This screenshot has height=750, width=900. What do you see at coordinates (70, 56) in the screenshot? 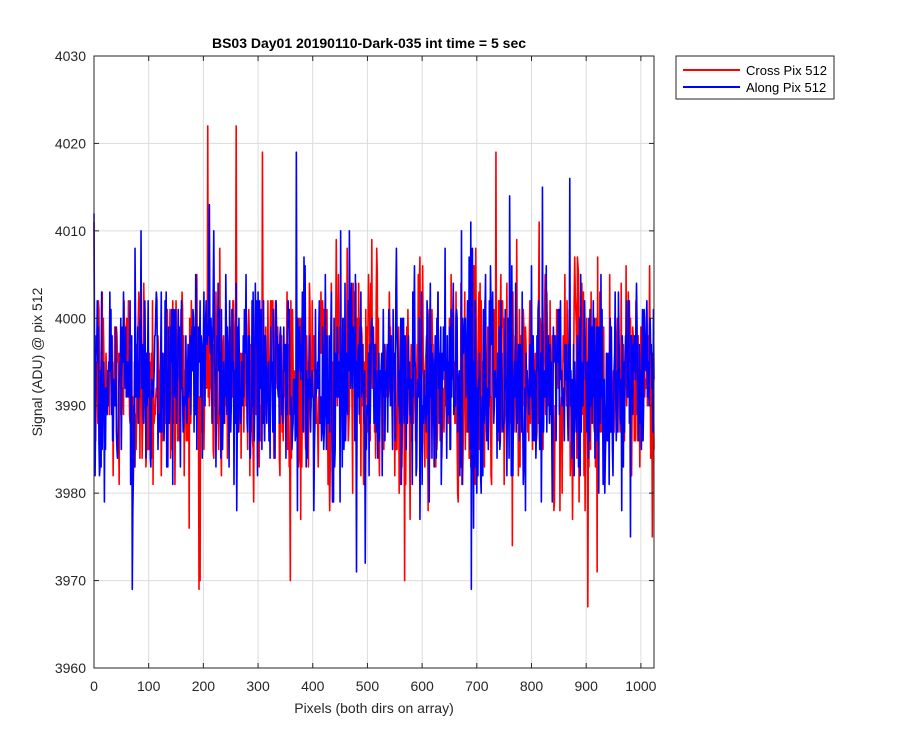
I see `y-tick-label: 4030` at bounding box center [70, 56].